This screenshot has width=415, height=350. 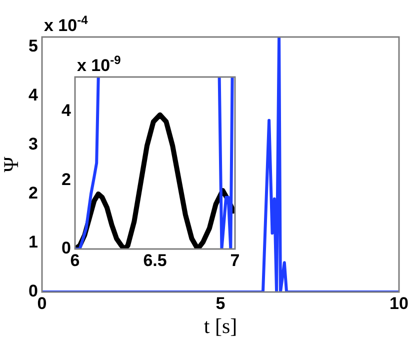 I want to click on y-tick-label: 5, so click(x=33, y=46).